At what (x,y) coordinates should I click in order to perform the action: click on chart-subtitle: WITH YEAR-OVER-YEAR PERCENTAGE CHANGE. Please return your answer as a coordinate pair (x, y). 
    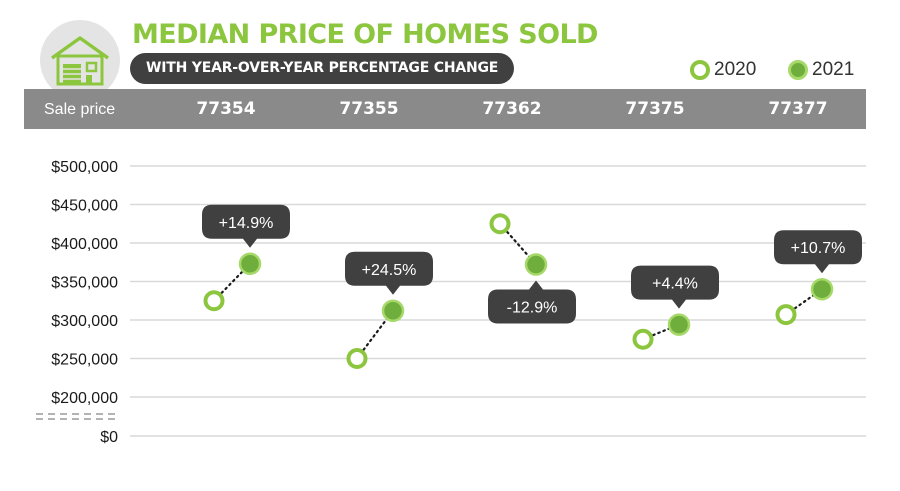
    Looking at the image, I should click on (322, 68).